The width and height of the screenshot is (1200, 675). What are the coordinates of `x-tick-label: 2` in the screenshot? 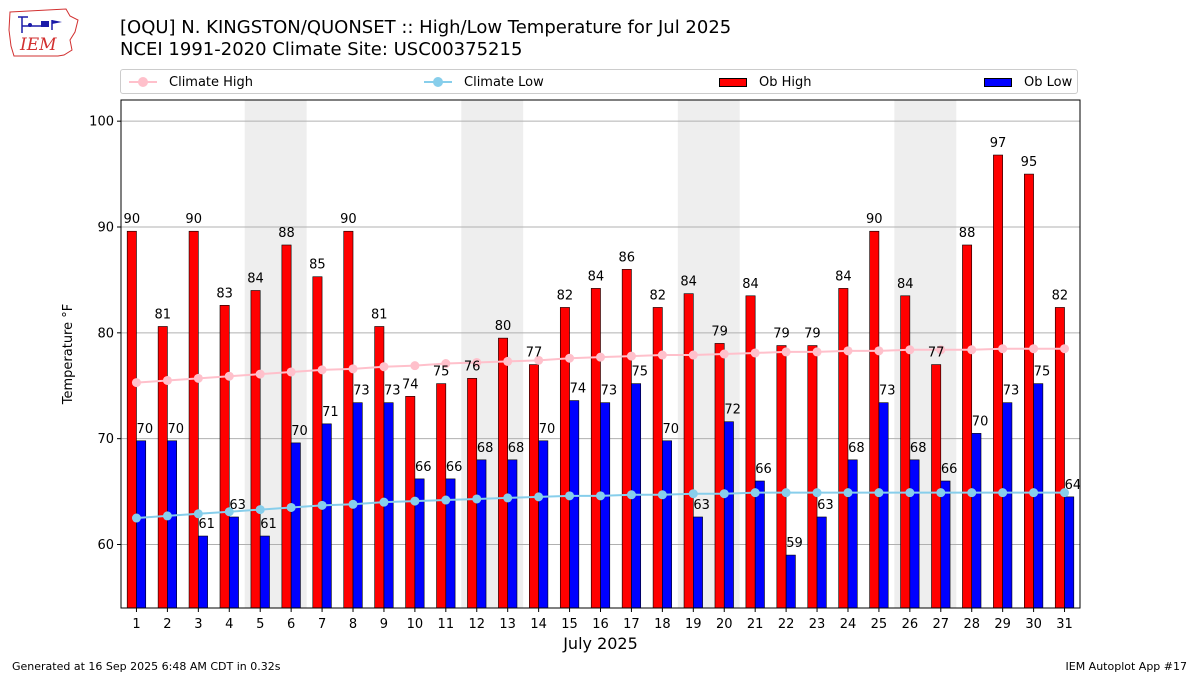 It's located at (167, 624).